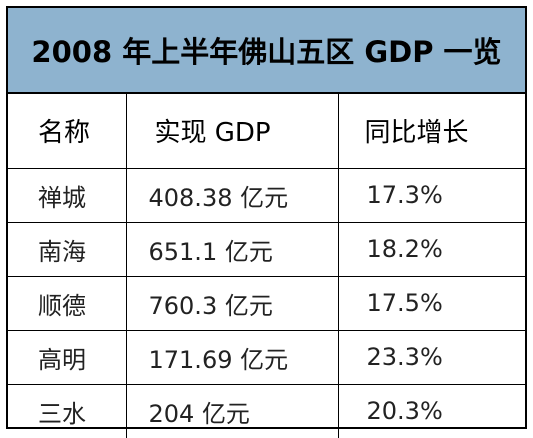 This screenshot has width=533, height=438. Describe the element at coordinates (67, 303) in the screenshot. I see `row-name: 顺德` at that location.